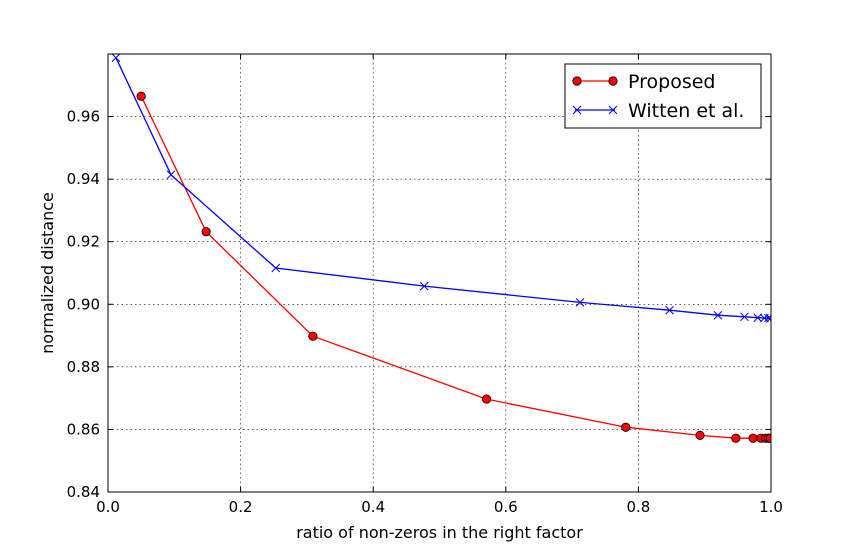 This screenshot has height=548, width=856. What do you see at coordinates (83, 304) in the screenshot?
I see `y-tick-label: 0.90` at bounding box center [83, 304].